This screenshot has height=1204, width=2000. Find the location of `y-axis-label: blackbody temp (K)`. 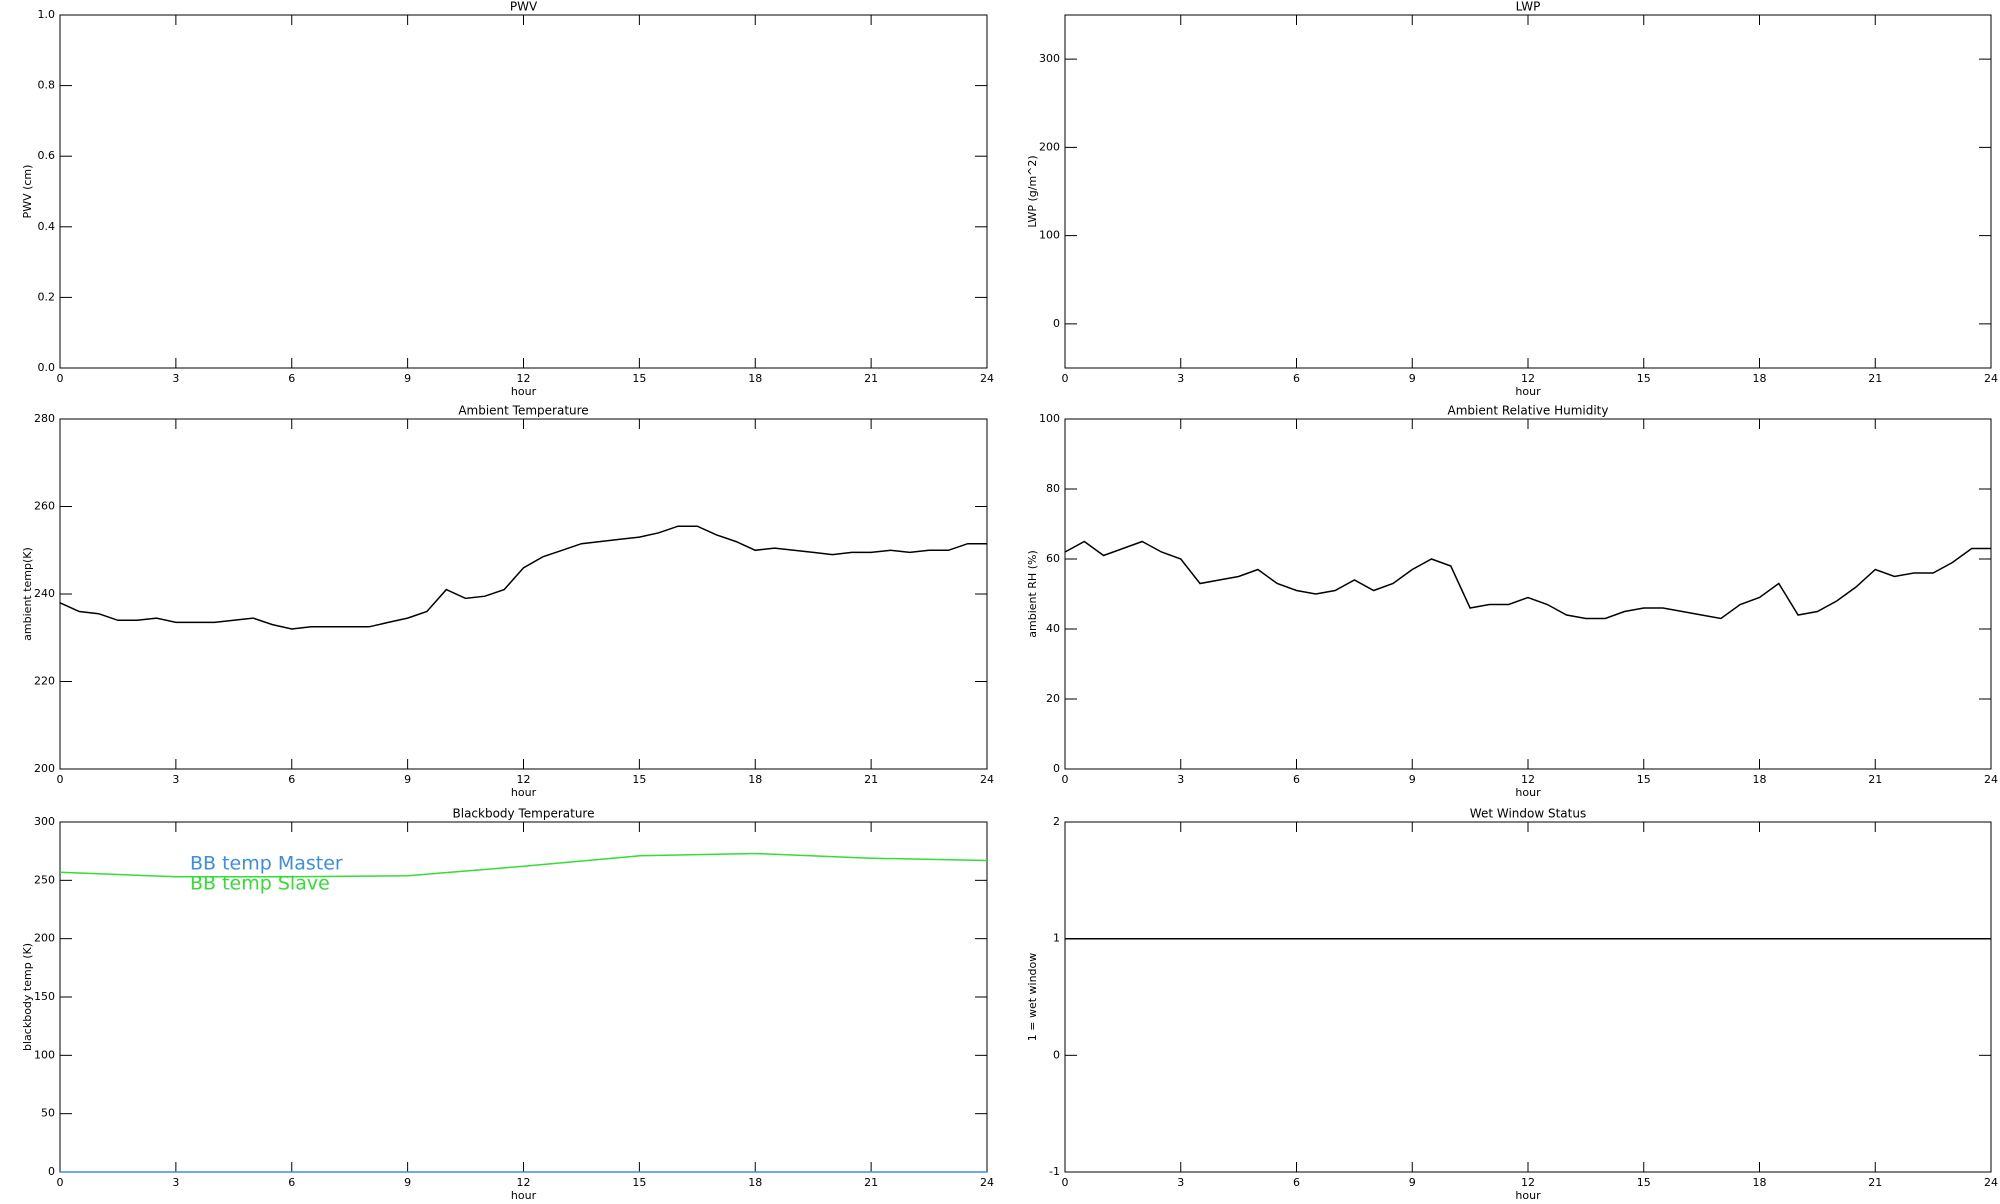

y-axis-label: blackbody temp (K) is located at coordinates (27, 997).